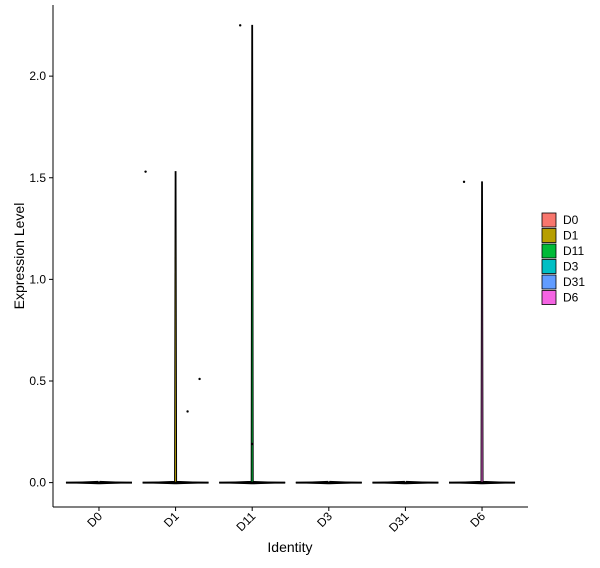 This screenshot has height=568, width=600. What do you see at coordinates (571, 220) in the screenshot?
I see `legend-label: D0` at bounding box center [571, 220].